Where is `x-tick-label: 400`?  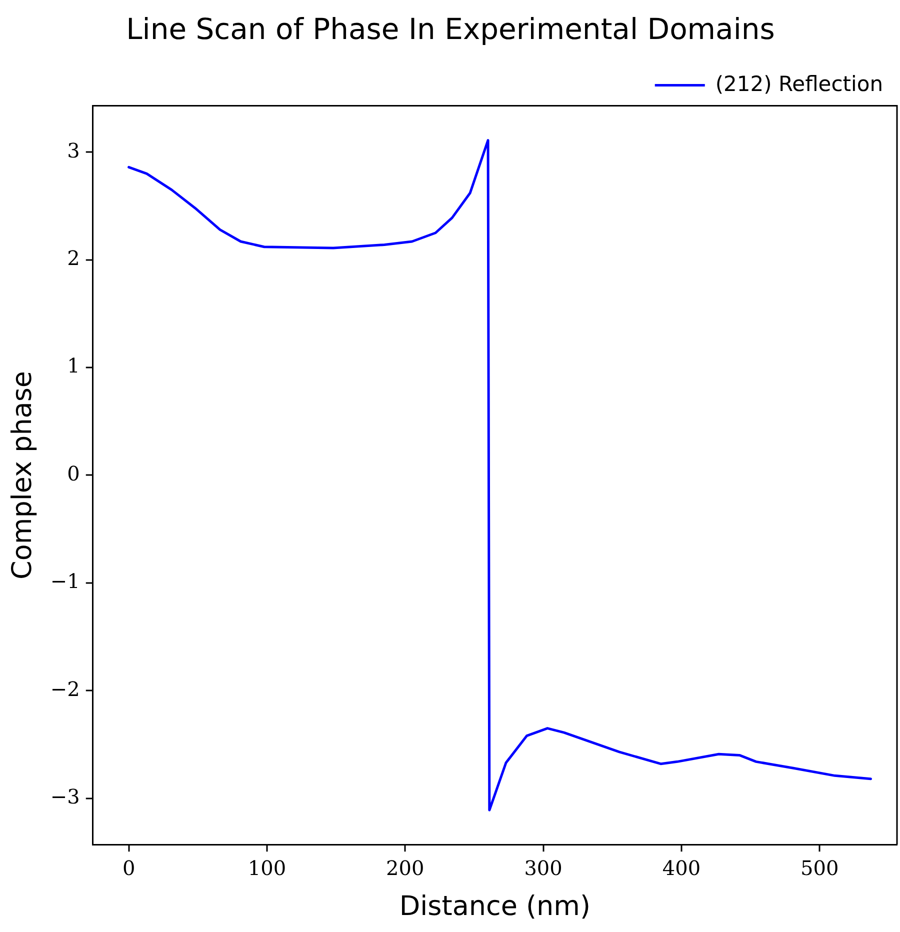 x-tick-label: 400 is located at coordinates (681, 868).